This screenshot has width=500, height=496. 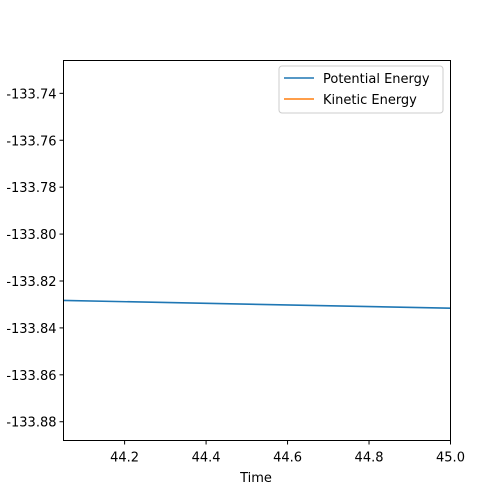 What do you see at coordinates (31, 282) in the screenshot?
I see `y-tick-label: -133.82` at bounding box center [31, 282].